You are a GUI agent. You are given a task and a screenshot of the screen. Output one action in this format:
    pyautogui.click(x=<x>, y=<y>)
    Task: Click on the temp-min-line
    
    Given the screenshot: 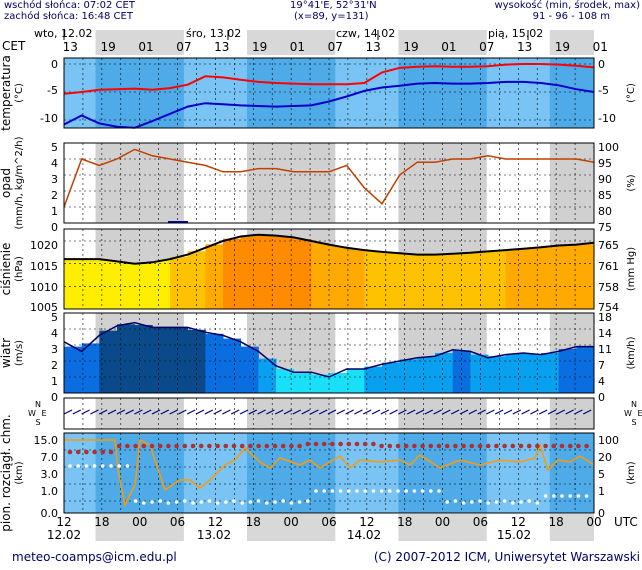 What is the action you would take?
    pyautogui.click(x=329, y=104)
    